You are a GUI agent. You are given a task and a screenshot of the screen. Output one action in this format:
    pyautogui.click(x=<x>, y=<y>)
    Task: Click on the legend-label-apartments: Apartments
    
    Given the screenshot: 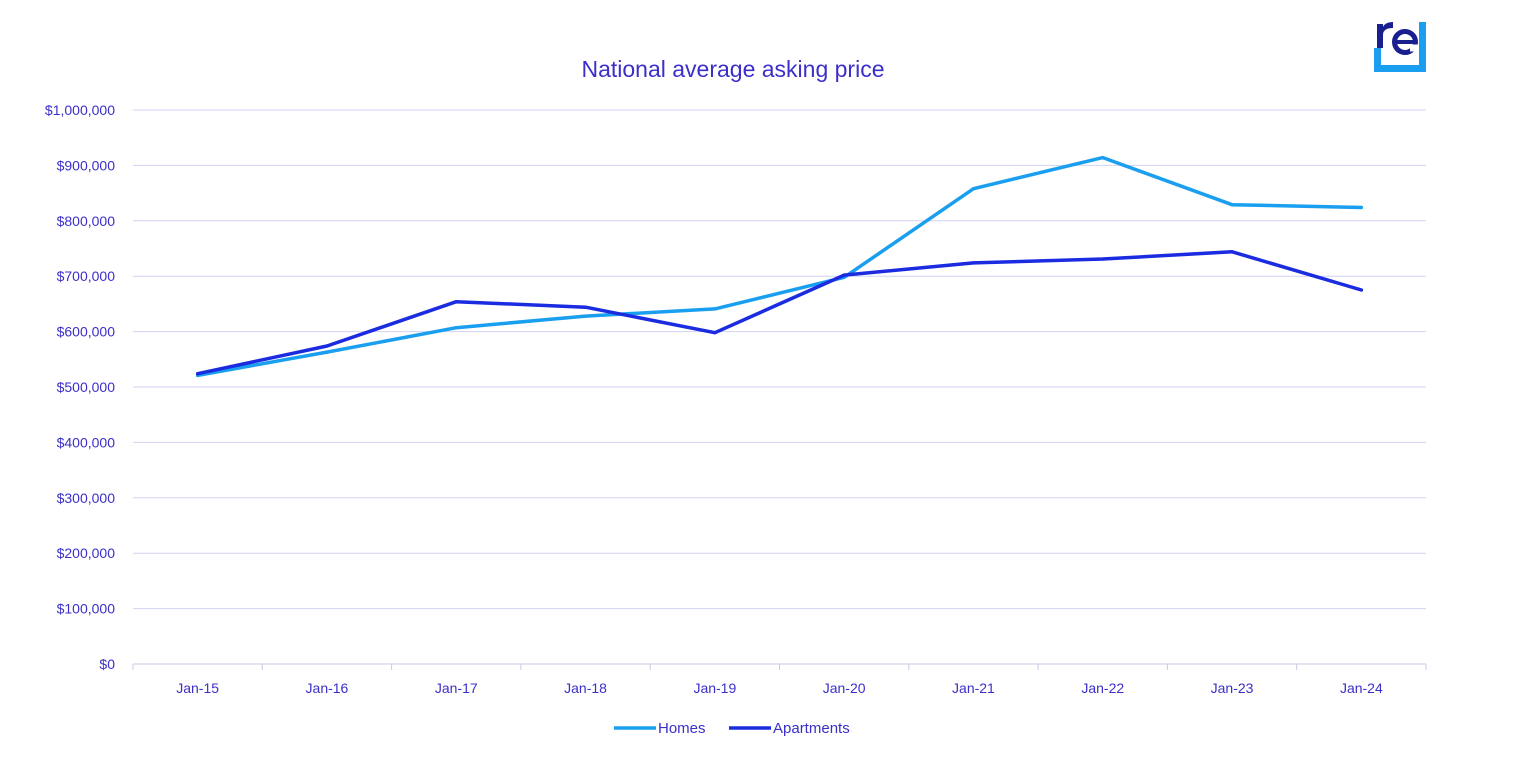 What is the action you would take?
    pyautogui.click(x=811, y=728)
    